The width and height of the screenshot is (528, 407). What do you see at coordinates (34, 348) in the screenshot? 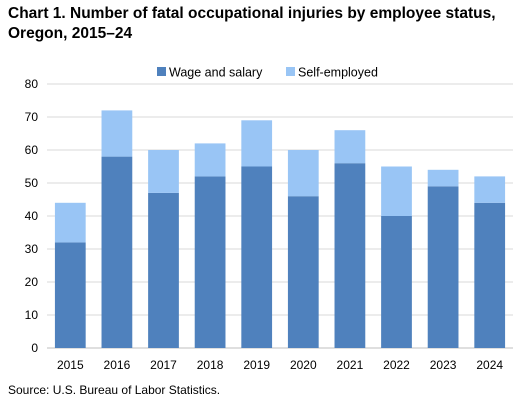
I see `y-tick-label: 0` at bounding box center [34, 348].